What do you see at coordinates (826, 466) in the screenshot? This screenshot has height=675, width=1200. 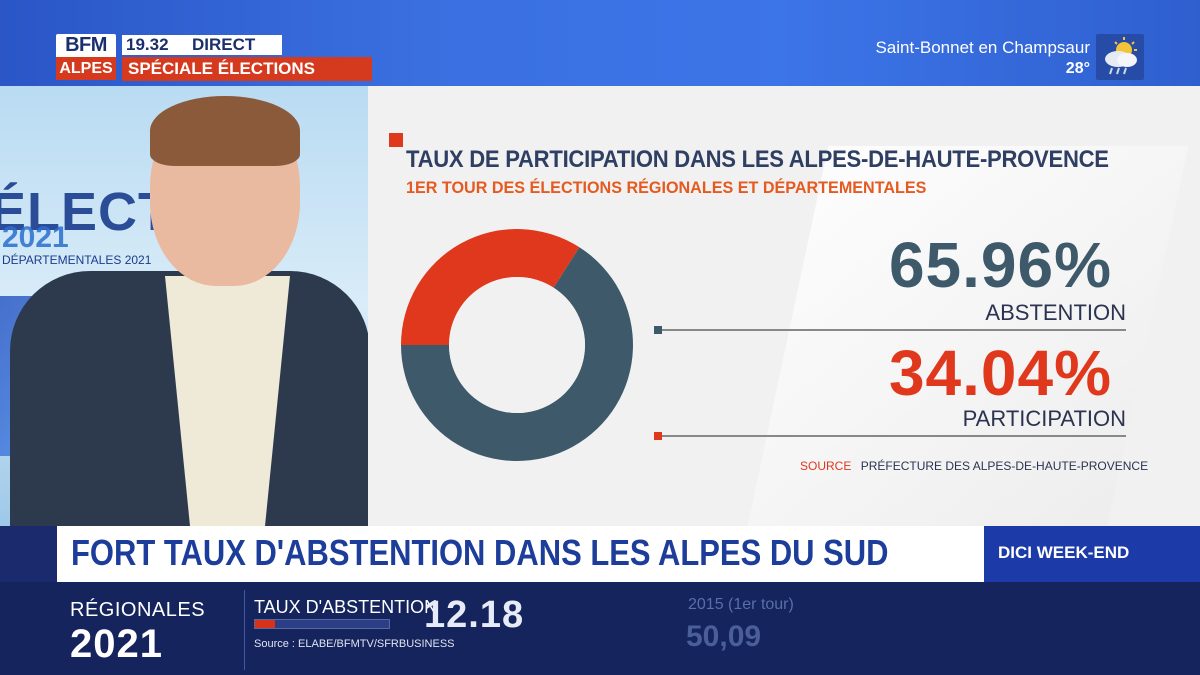 I see `source-label: SOURCE` at bounding box center [826, 466].